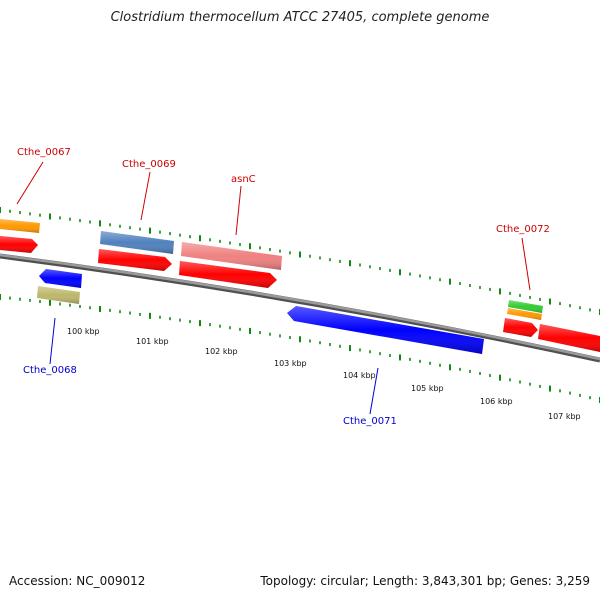  I want to click on feature-cthe-0069-cds, so click(136, 251).